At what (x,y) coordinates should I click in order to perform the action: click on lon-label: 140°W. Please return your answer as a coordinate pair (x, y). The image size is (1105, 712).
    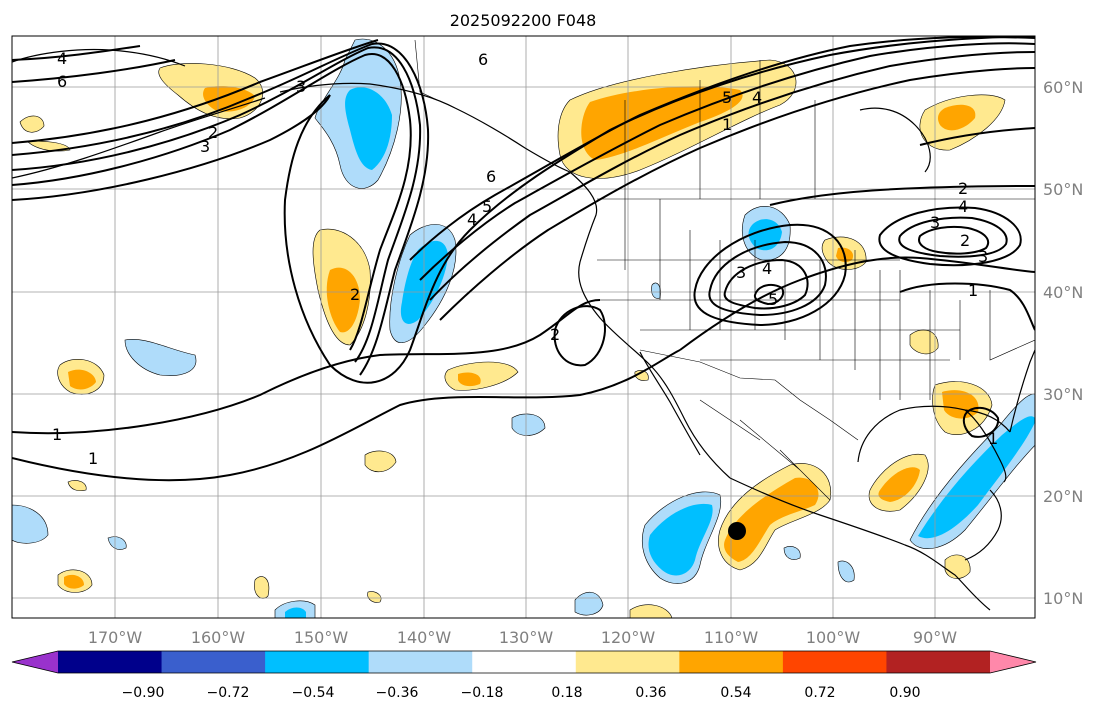
    Looking at the image, I should click on (424, 637).